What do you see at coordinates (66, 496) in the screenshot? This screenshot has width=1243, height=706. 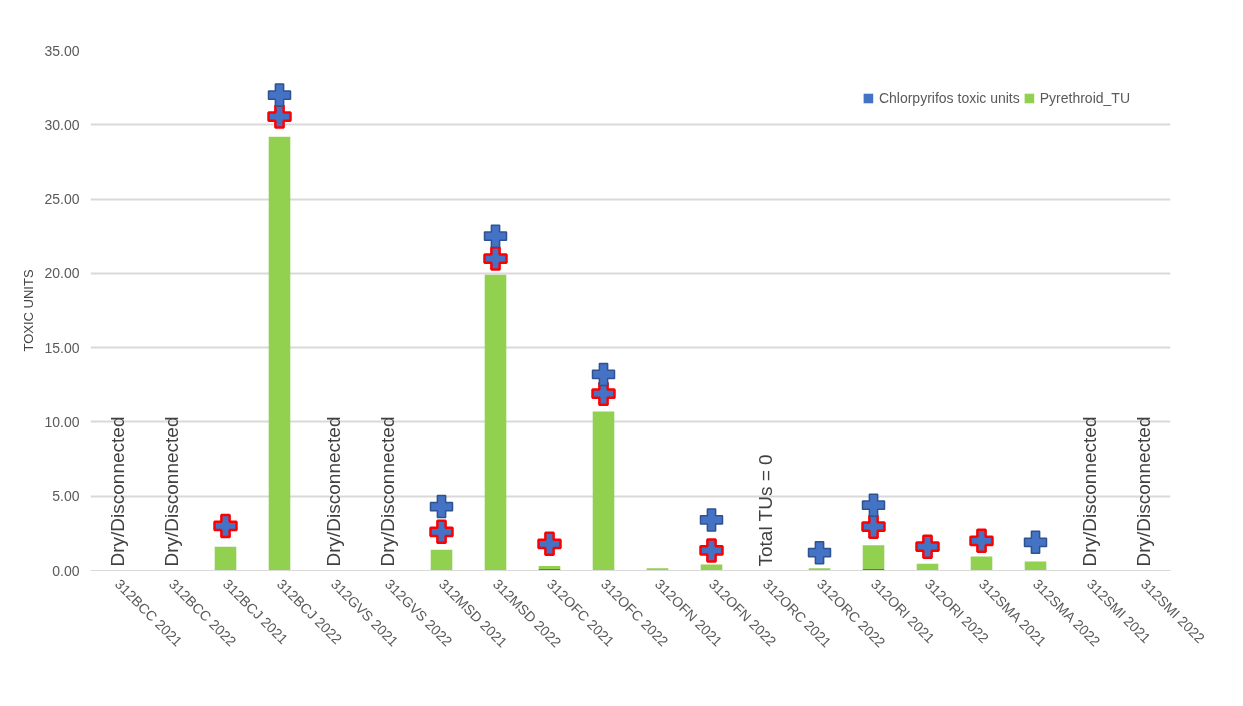 I see `y-tick-label: 5.00` at bounding box center [66, 496].